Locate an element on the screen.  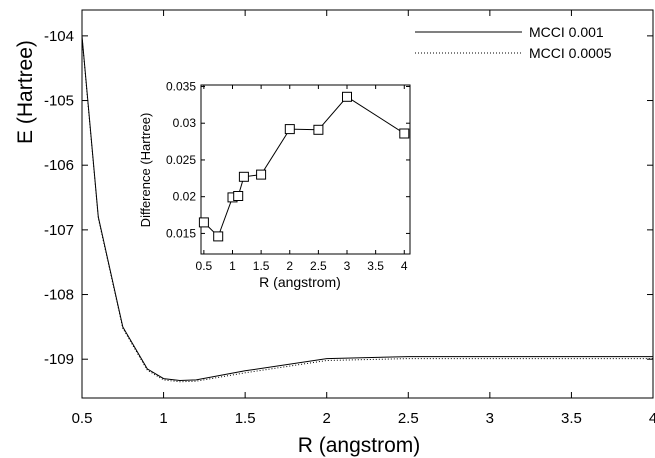
legend-label-mcci-0001: MCCI 0.001 is located at coordinates (566, 32).